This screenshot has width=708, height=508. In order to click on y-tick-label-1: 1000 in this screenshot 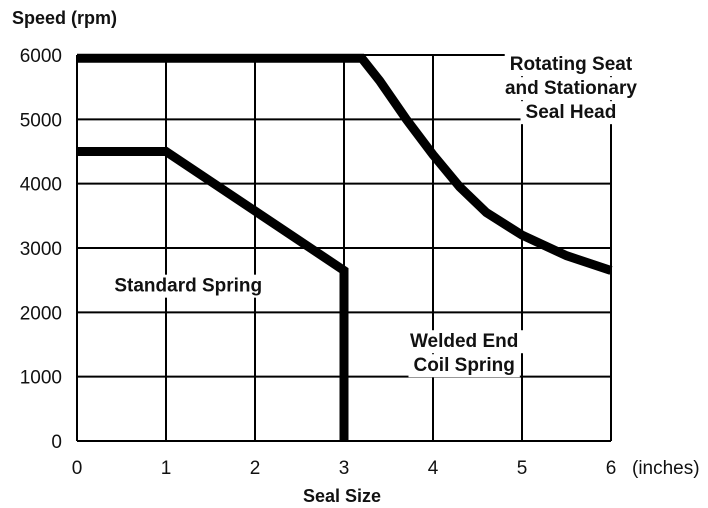, I will do `click(41, 378)`.